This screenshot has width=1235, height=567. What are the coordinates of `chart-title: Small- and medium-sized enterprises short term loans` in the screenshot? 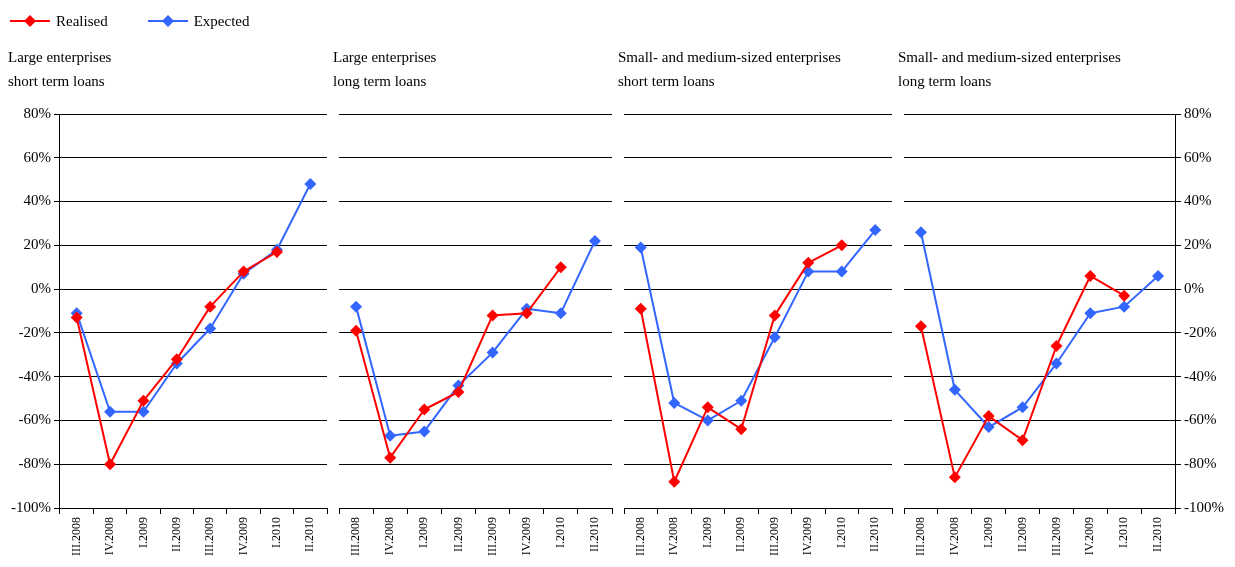 It's located at (730, 68).